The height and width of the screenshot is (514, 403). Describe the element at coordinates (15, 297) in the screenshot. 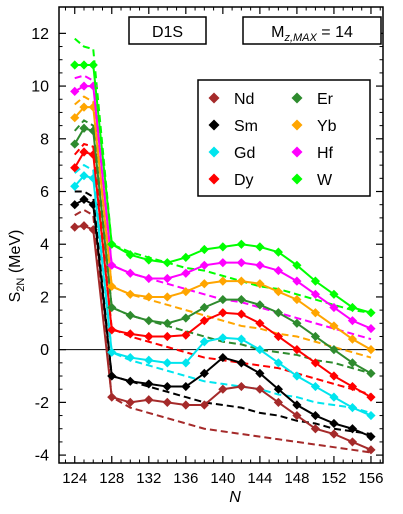

I see `y-axis-label-main: S` at that location.